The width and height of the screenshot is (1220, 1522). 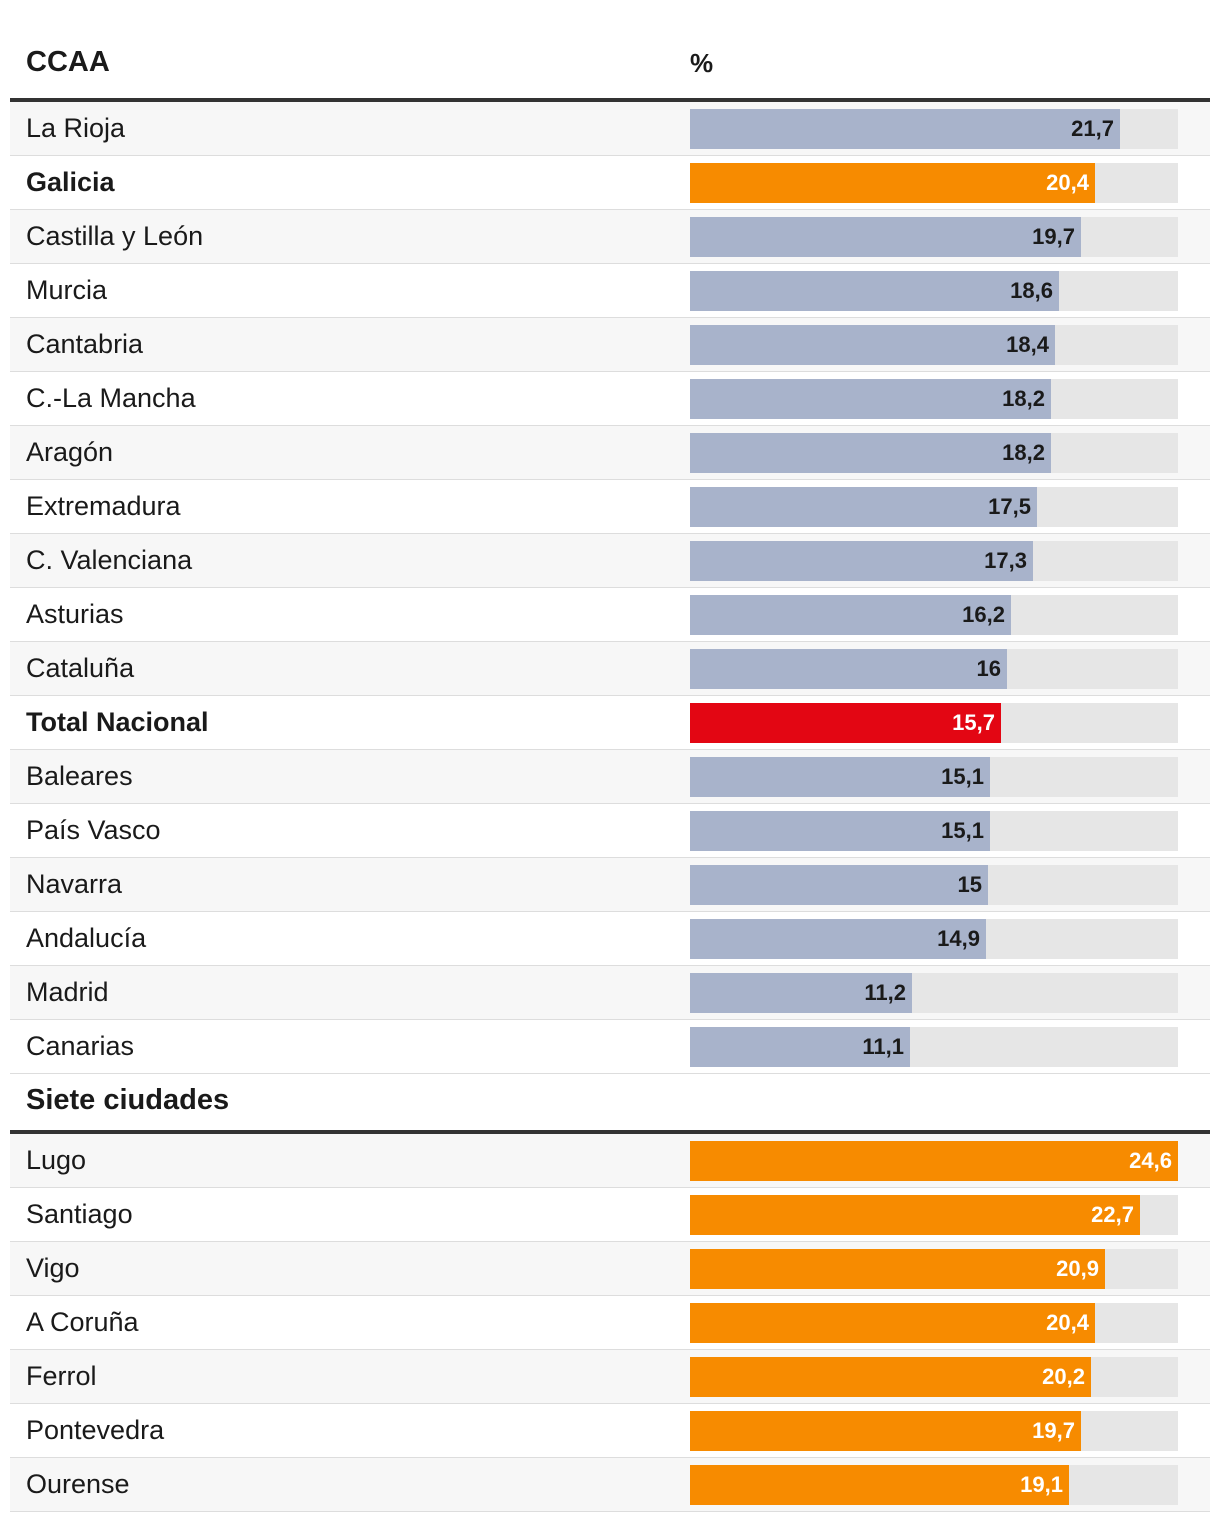 What do you see at coordinates (839, 885) in the screenshot?
I see `bar: 15` at bounding box center [839, 885].